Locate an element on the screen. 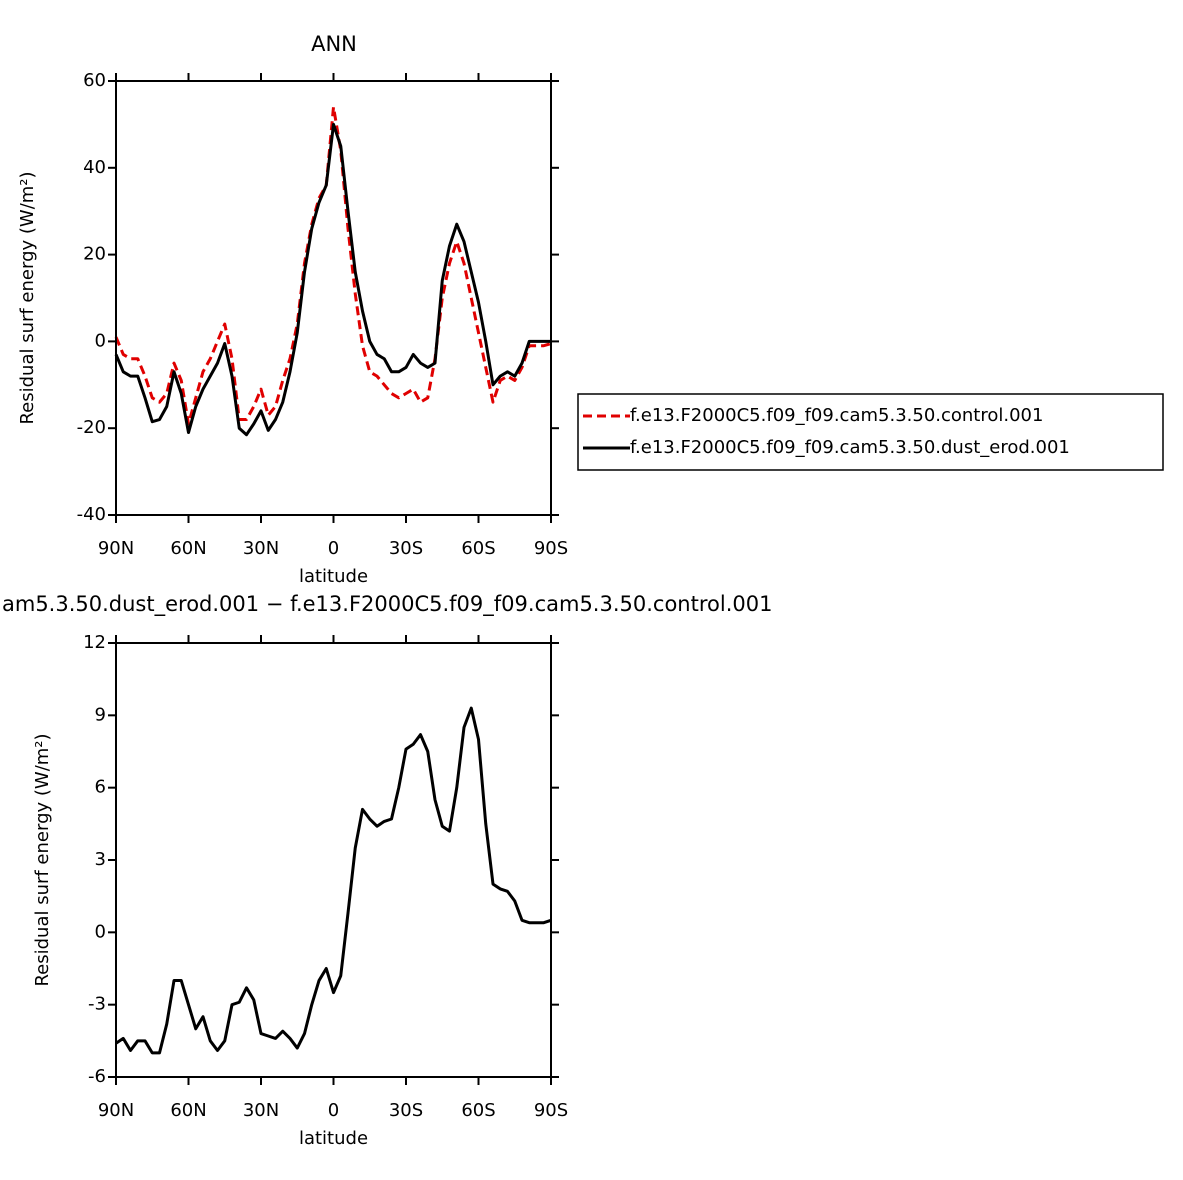 The width and height of the screenshot is (1183, 1180). y-tick-label: -6 is located at coordinates (97, 1076).